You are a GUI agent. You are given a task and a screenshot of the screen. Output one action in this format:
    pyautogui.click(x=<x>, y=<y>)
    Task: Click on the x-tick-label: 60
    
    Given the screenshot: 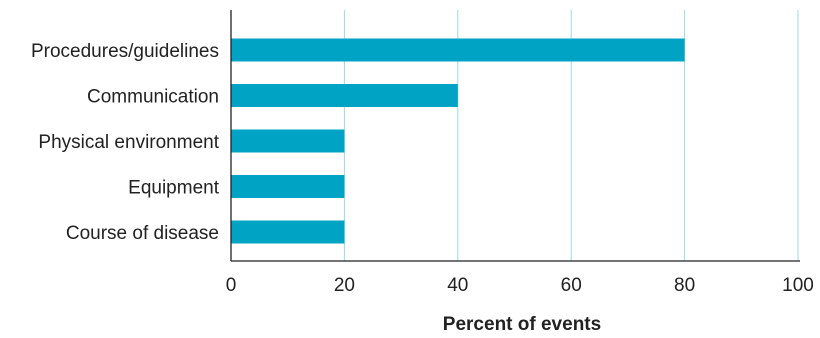 What is the action you would take?
    pyautogui.click(x=571, y=285)
    